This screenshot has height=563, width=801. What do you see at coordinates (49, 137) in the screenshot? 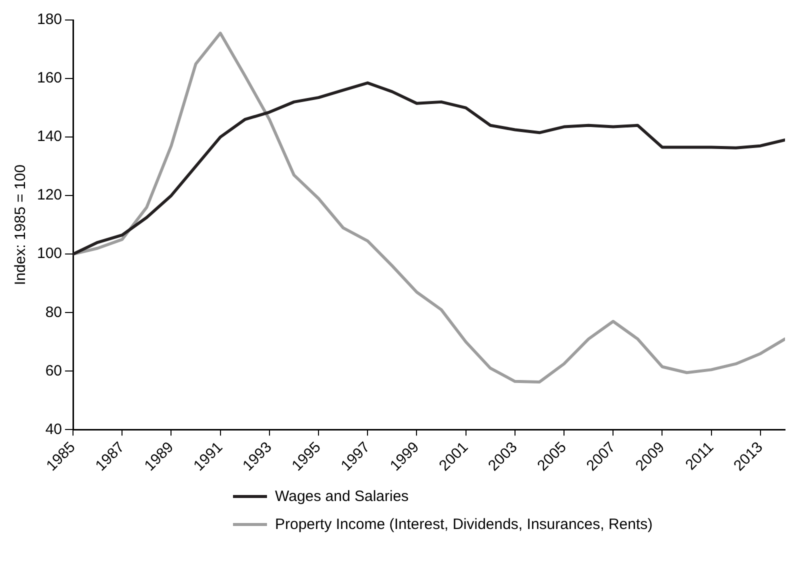
I see `y-tick-label: 140` at bounding box center [49, 137].